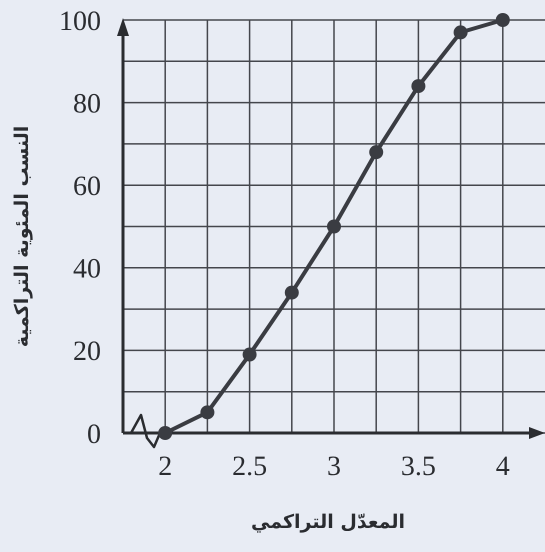 This screenshot has height=552, width=545. What do you see at coordinates (250, 466) in the screenshot?
I see `x-tick-label: 2.5` at bounding box center [250, 466].